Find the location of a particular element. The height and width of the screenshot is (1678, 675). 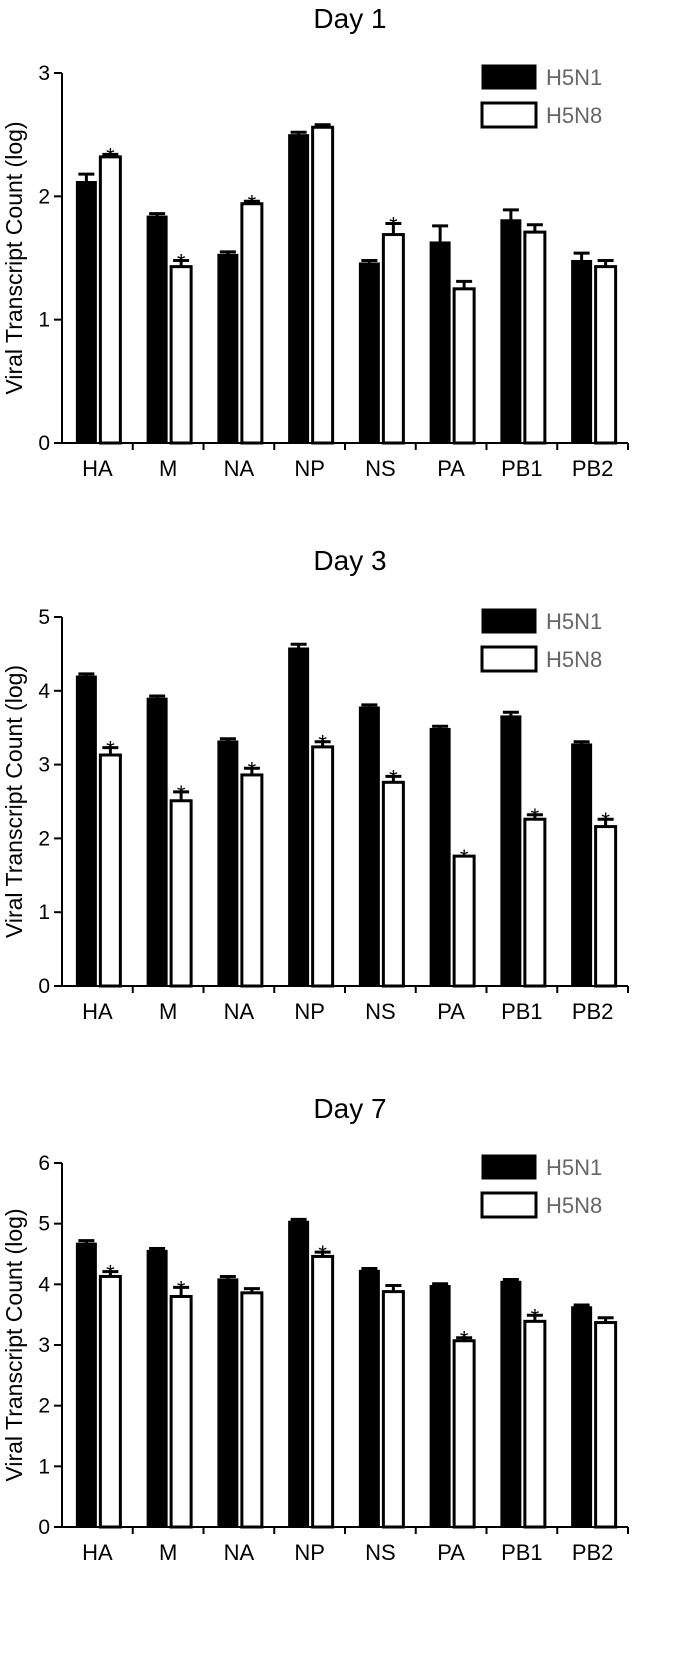

x-tick-label: PB2 is located at coordinates (593, 1011).